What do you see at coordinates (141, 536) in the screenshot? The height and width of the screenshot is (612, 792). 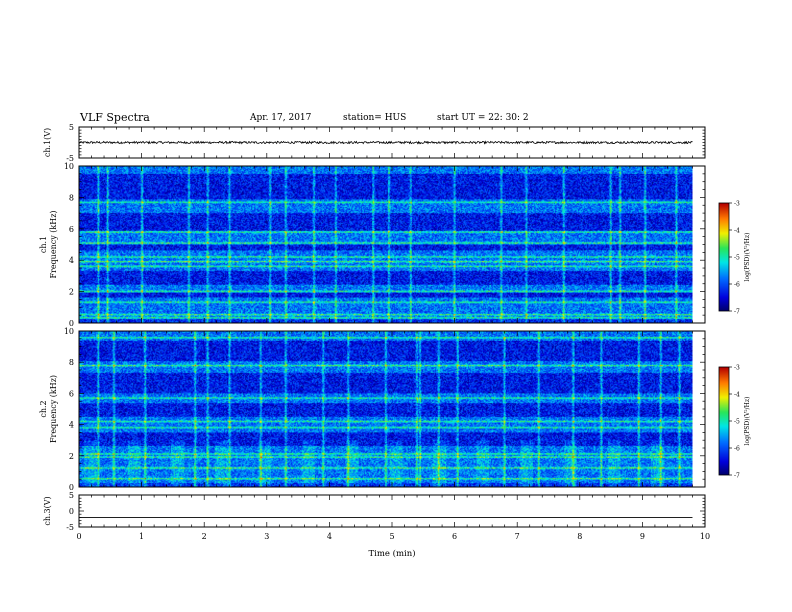 I see `x-tick-label: 1` at bounding box center [141, 536].